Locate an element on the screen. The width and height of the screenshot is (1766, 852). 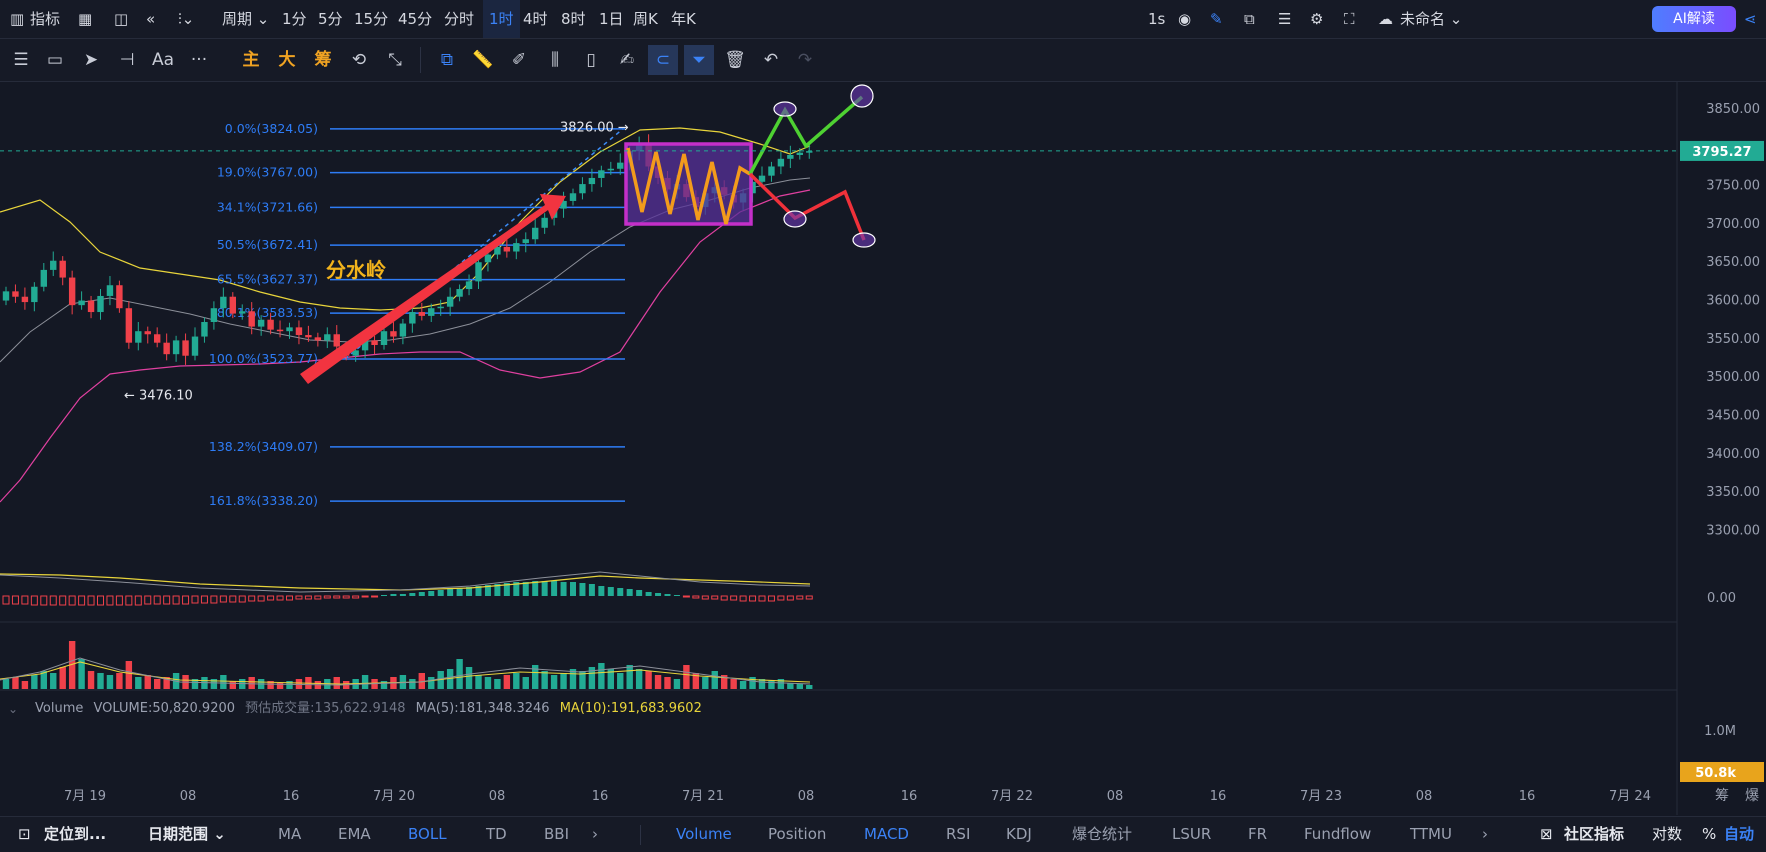
redo-icon: ↷ is located at coordinates (805, 60).